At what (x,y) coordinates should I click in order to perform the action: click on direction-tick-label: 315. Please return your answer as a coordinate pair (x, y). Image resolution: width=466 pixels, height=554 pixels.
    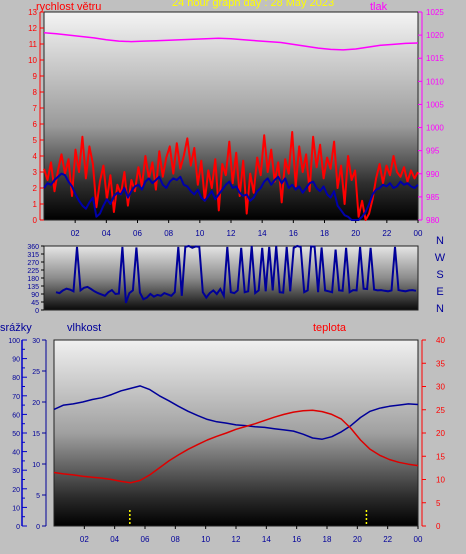
    Looking at the image, I should click on (33, 255).